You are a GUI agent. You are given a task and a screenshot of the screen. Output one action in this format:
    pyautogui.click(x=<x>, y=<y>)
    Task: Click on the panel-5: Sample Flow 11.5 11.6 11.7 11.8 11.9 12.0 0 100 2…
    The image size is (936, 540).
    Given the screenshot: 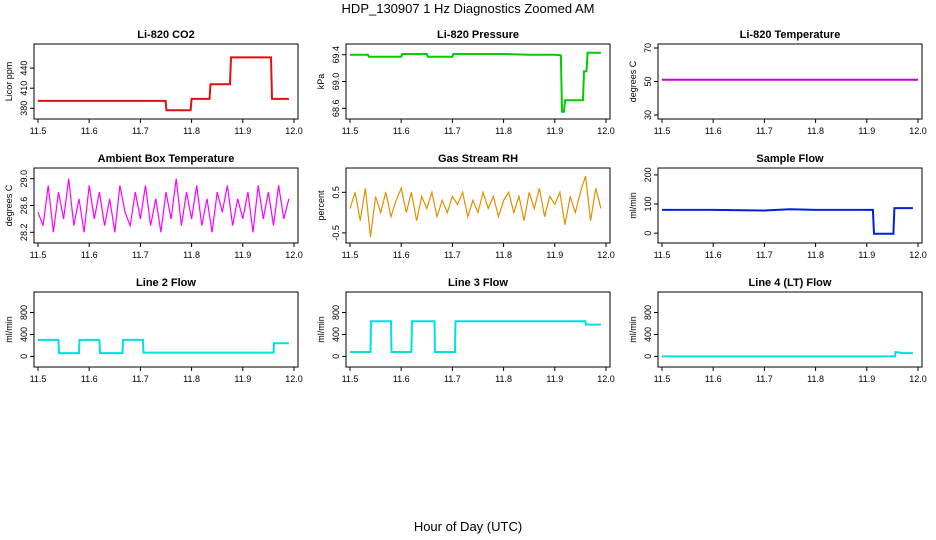 What is the action you would take?
    pyautogui.click(x=777, y=206)
    